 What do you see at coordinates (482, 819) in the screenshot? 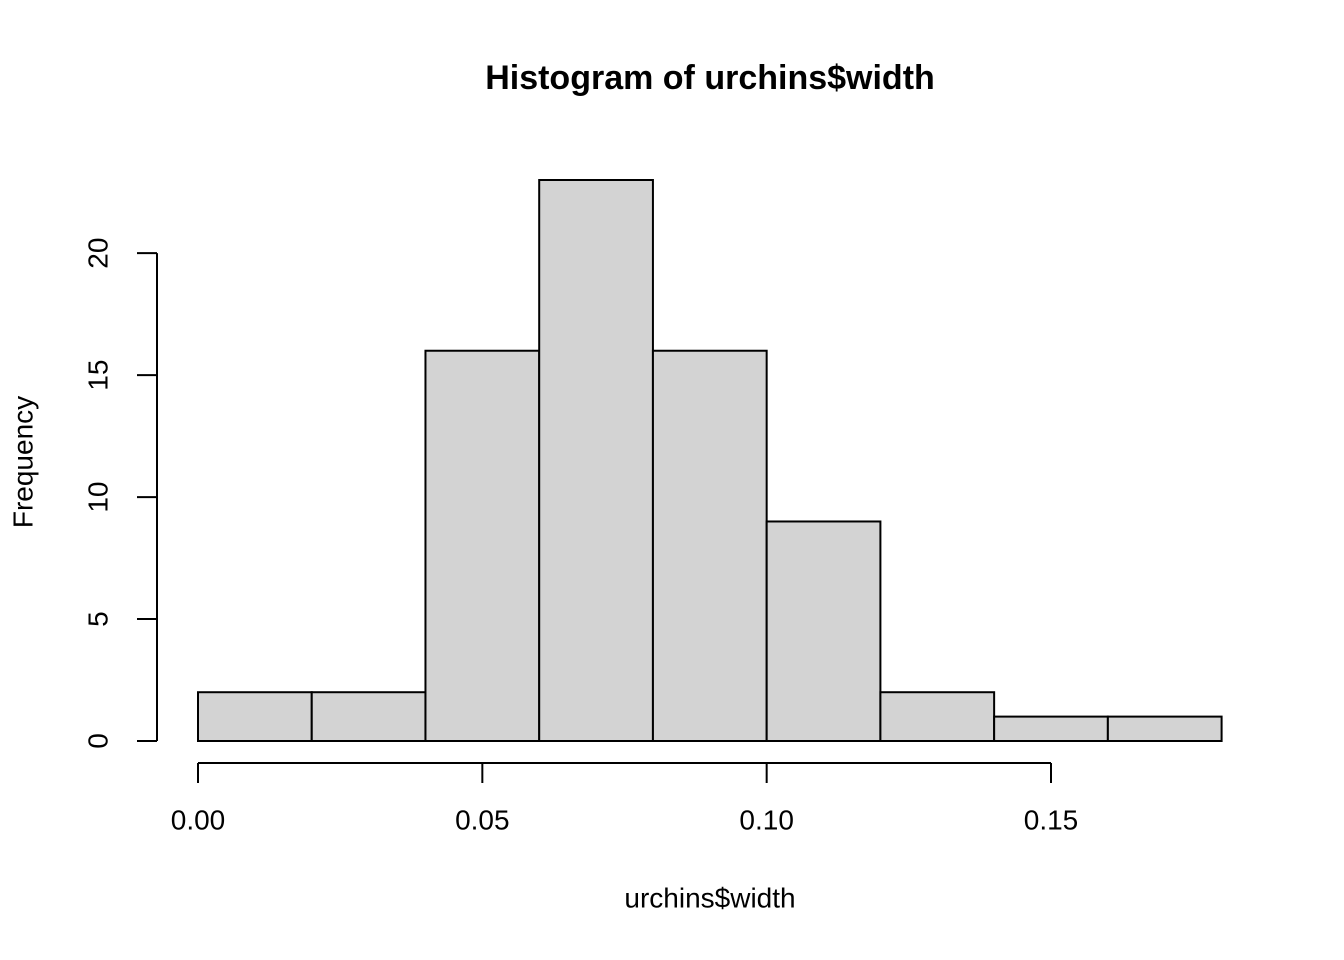
I see `x-tick-label: 0.05` at bounding box center [482, 819].